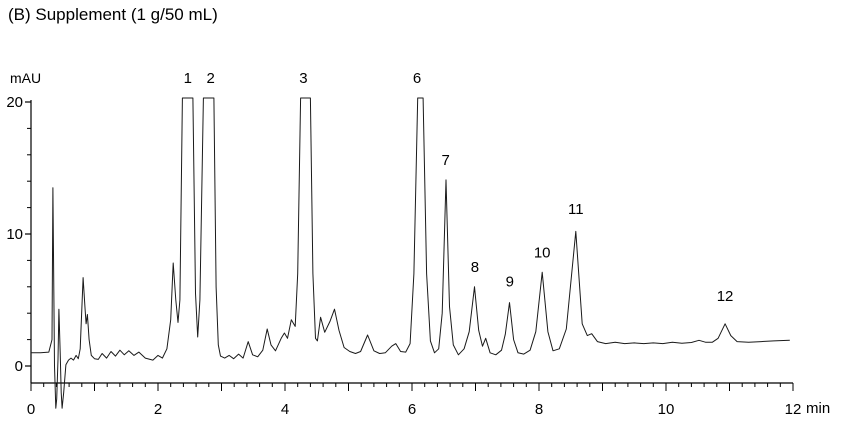 The height and width of the screenshot is (422, 842). I want to click on y-tick-label: 20, so click(14, 102).